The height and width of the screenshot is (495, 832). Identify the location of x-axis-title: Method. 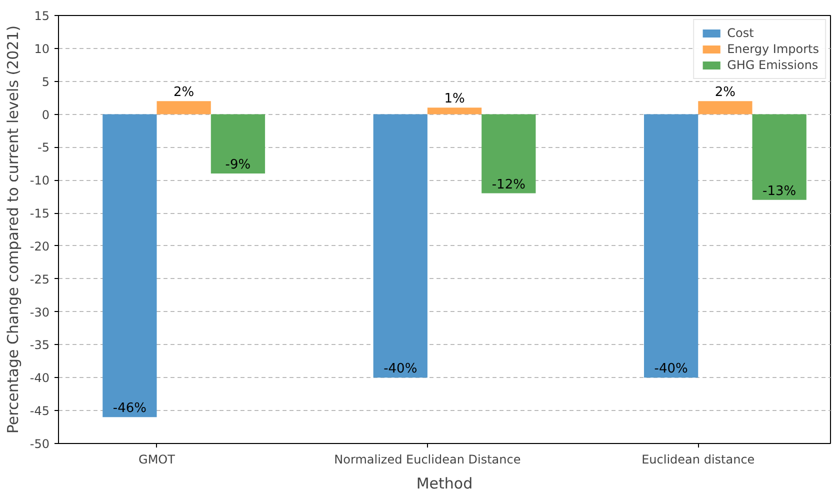
(444, 483).